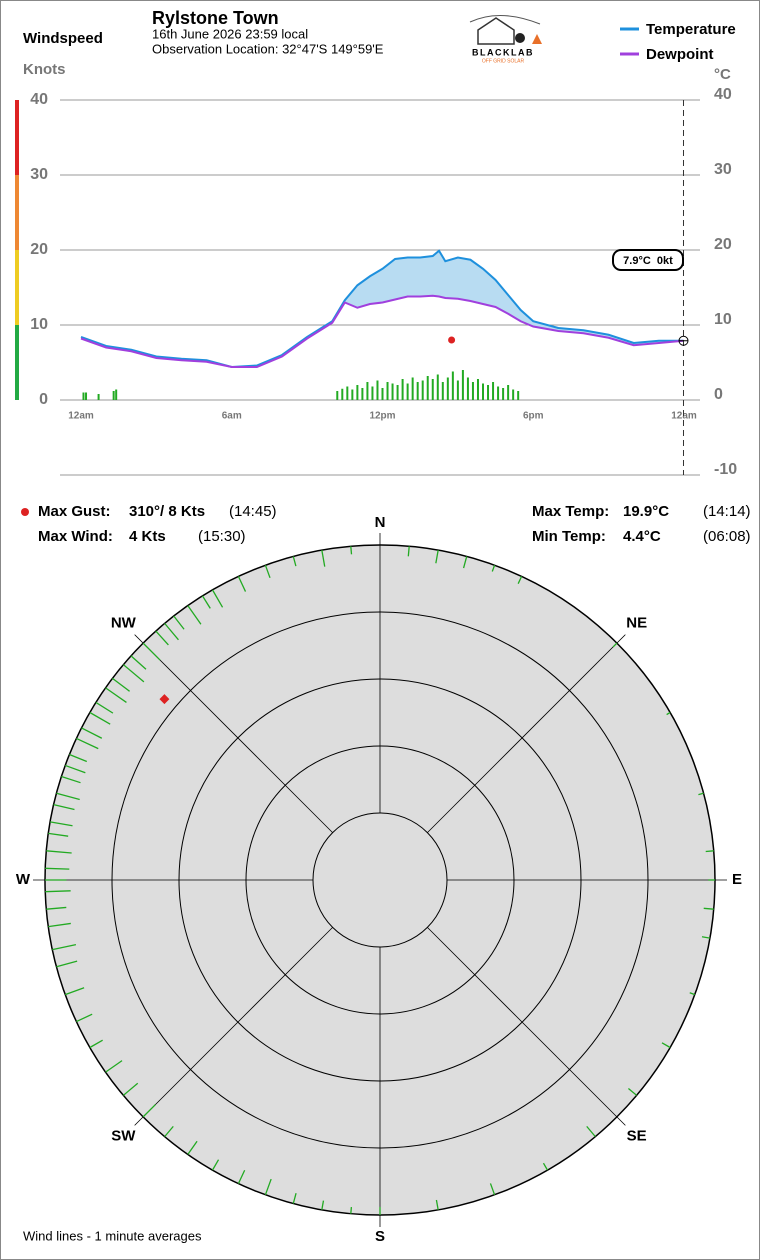 This screenshot has width=760, height=1260. What do you see at coordinates (222, 536) in the screenshot?
I see `stat-time: (15:30)` at bounding box center [222, 536].